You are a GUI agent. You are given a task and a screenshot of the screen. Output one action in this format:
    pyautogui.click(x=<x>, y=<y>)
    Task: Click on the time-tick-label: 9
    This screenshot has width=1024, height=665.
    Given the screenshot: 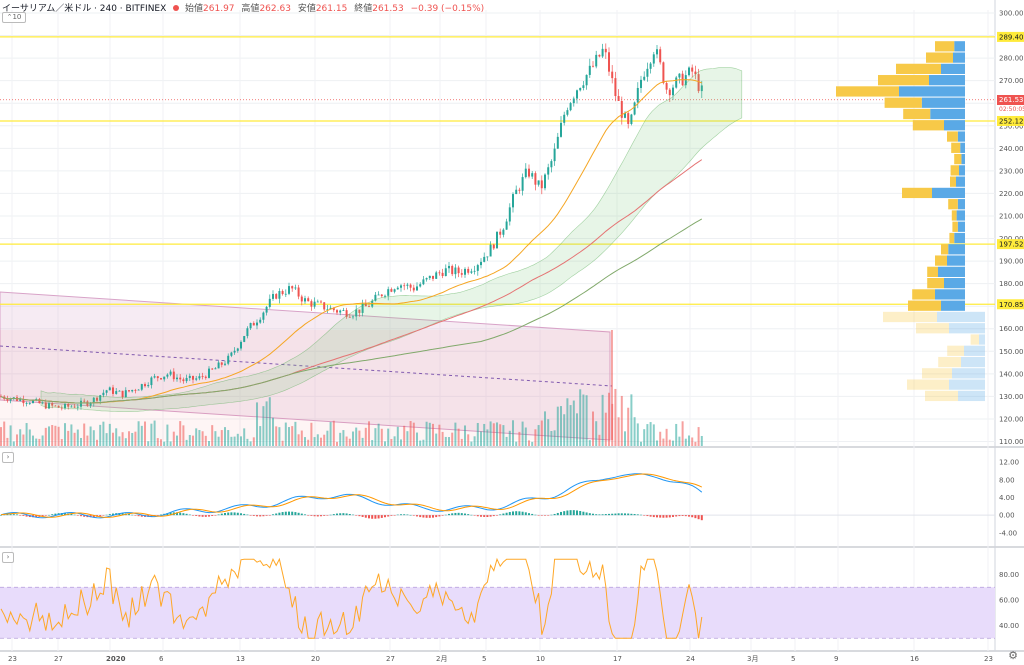 What is the action you would take?
    pyautogui.click(x=836, y=659)
    